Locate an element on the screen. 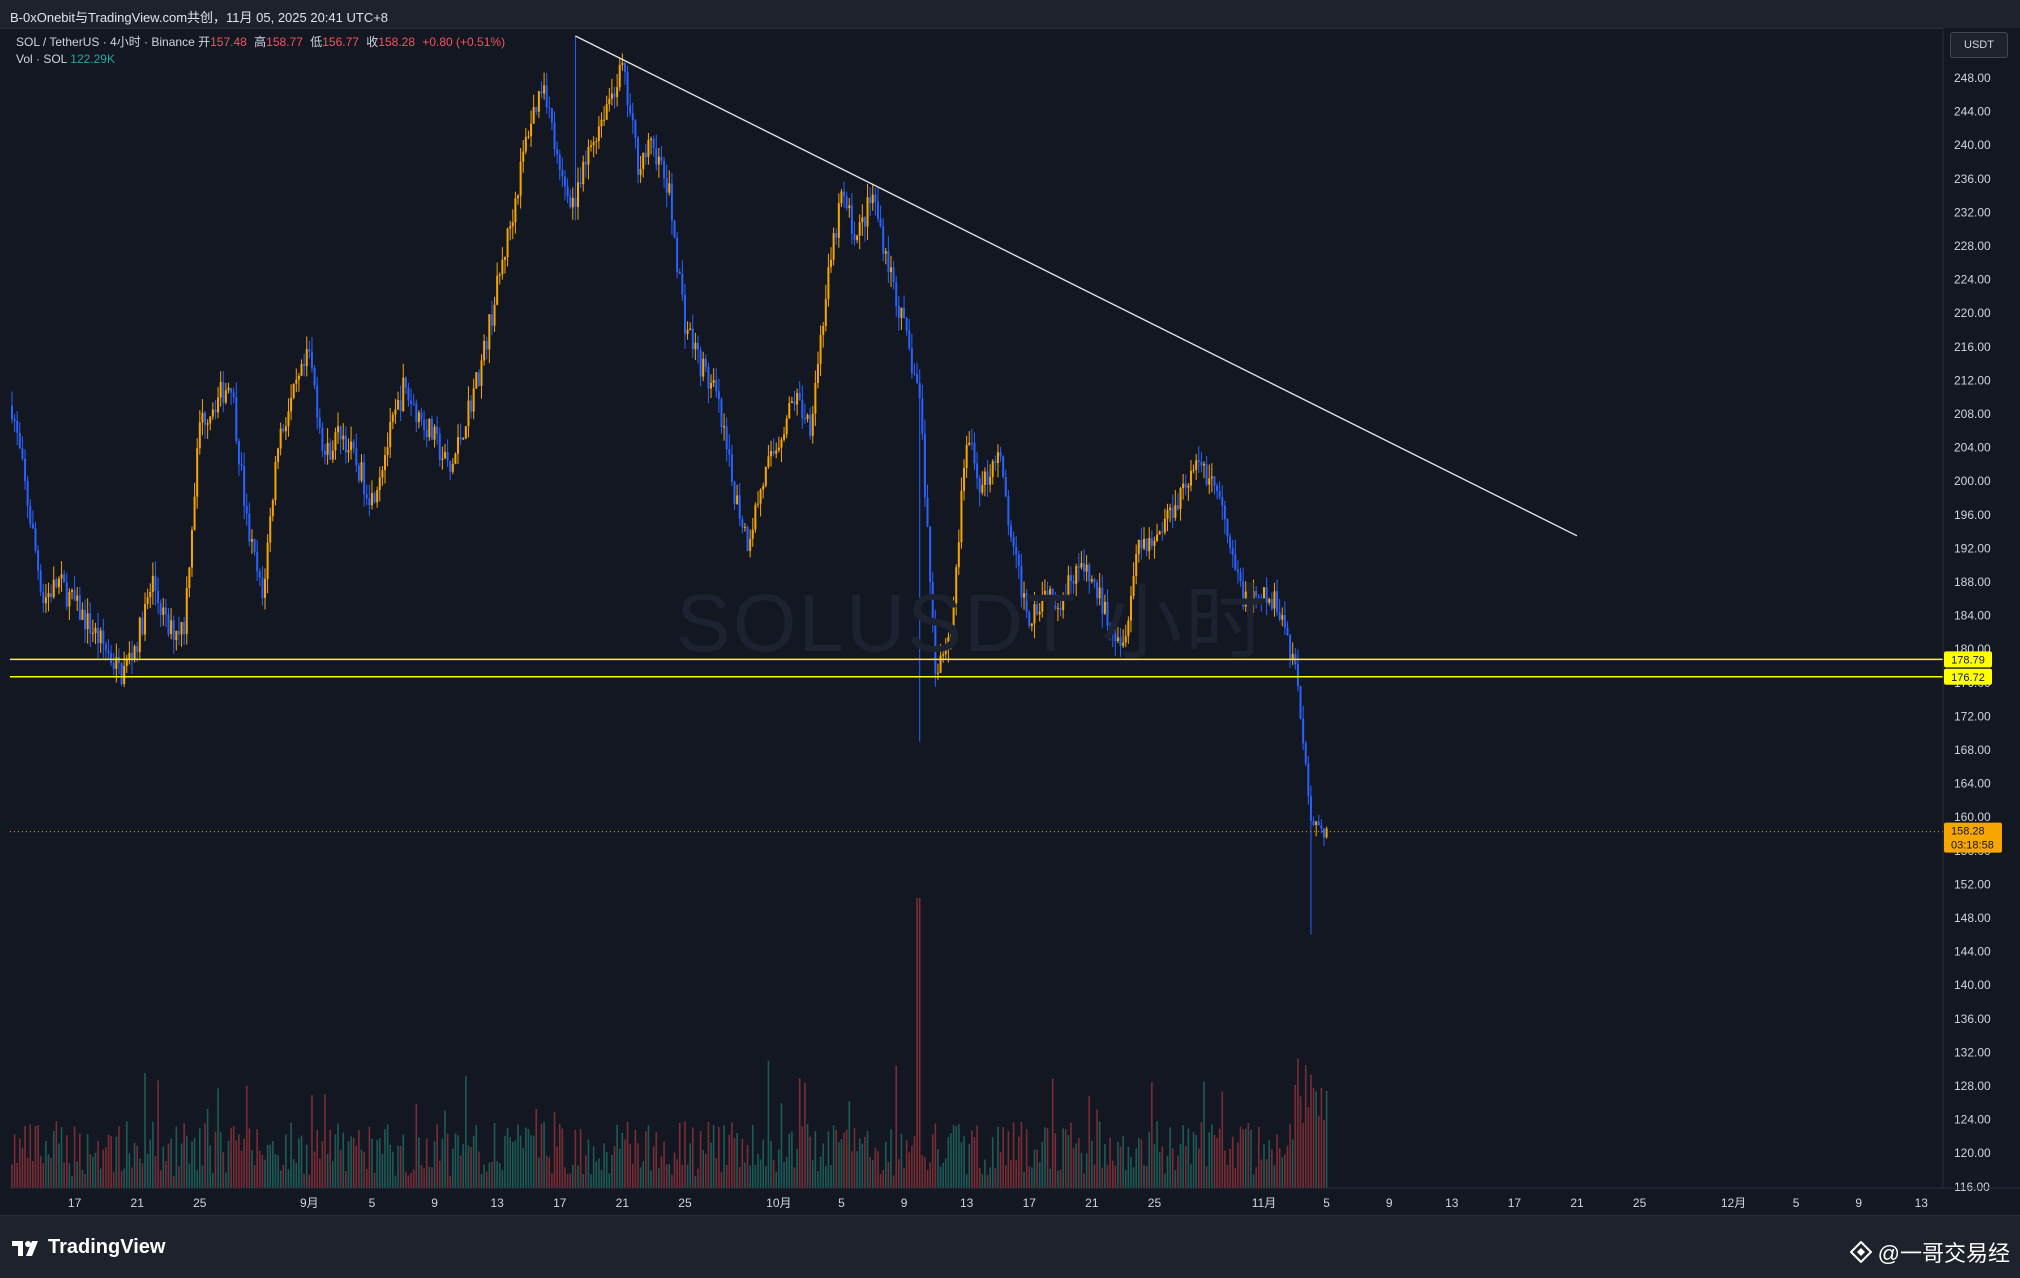  legend-volume-value: 122.29K is located at coordinates (92, 59).